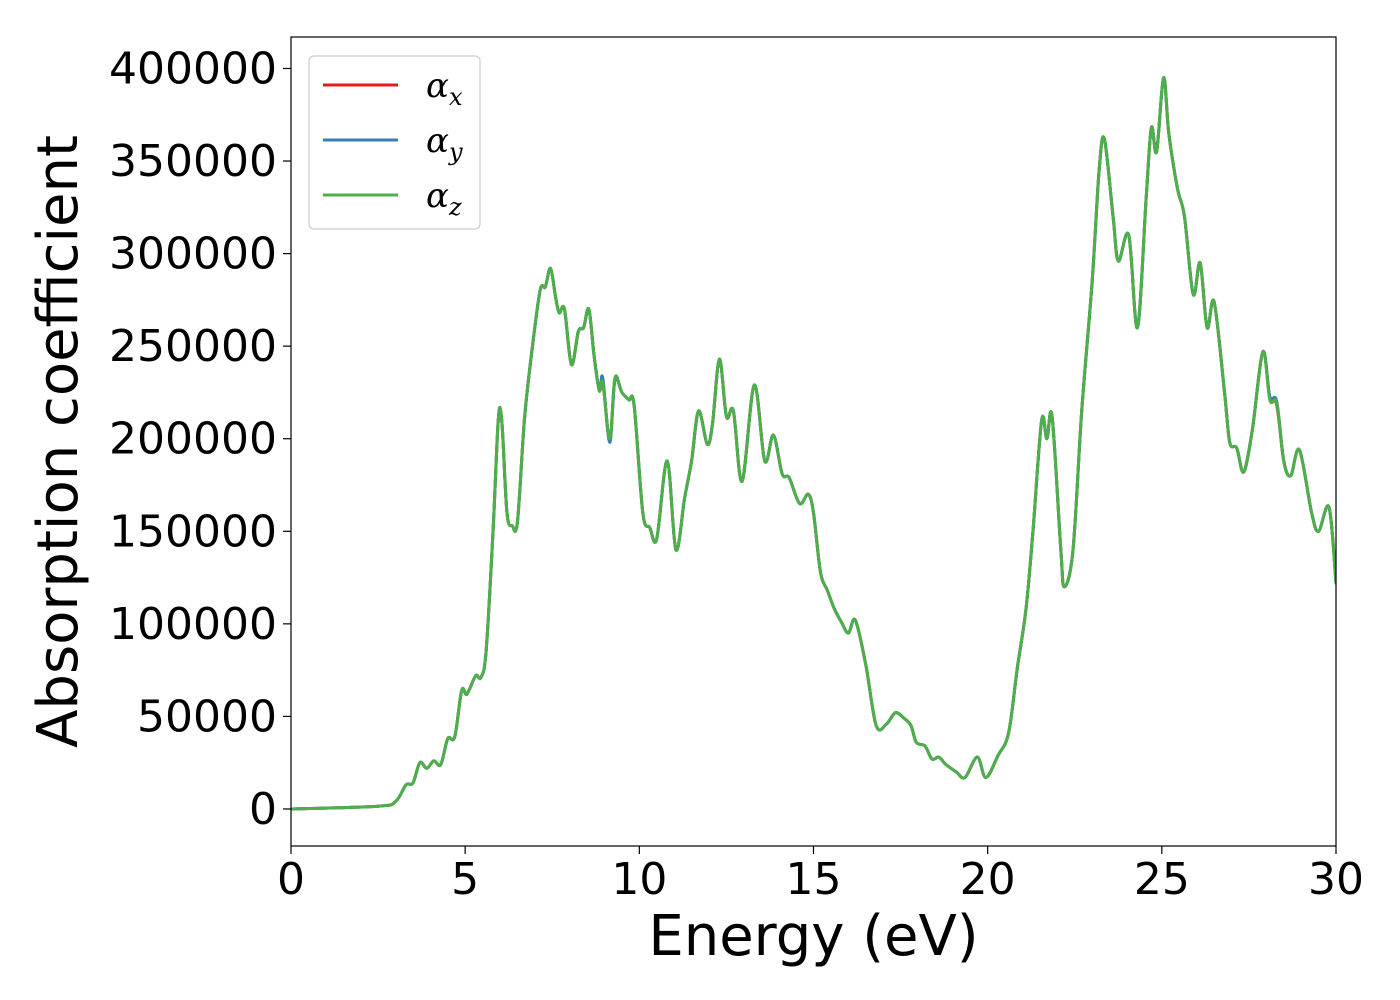  I want to click on x-tick-label: 20, so click(988, 879).